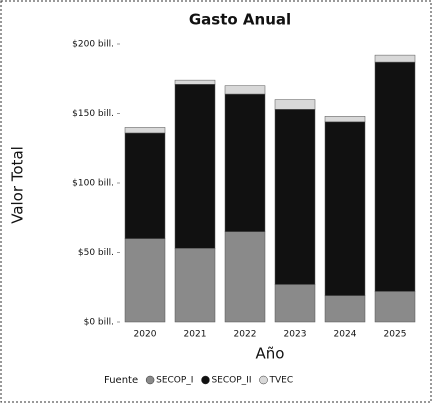 The height and width of the screenshot is (403, 432). What do you see at coordinates (195, 335) in the screenshot?
I see `x-tick-label: 2021` at bounding box center [195, 335].